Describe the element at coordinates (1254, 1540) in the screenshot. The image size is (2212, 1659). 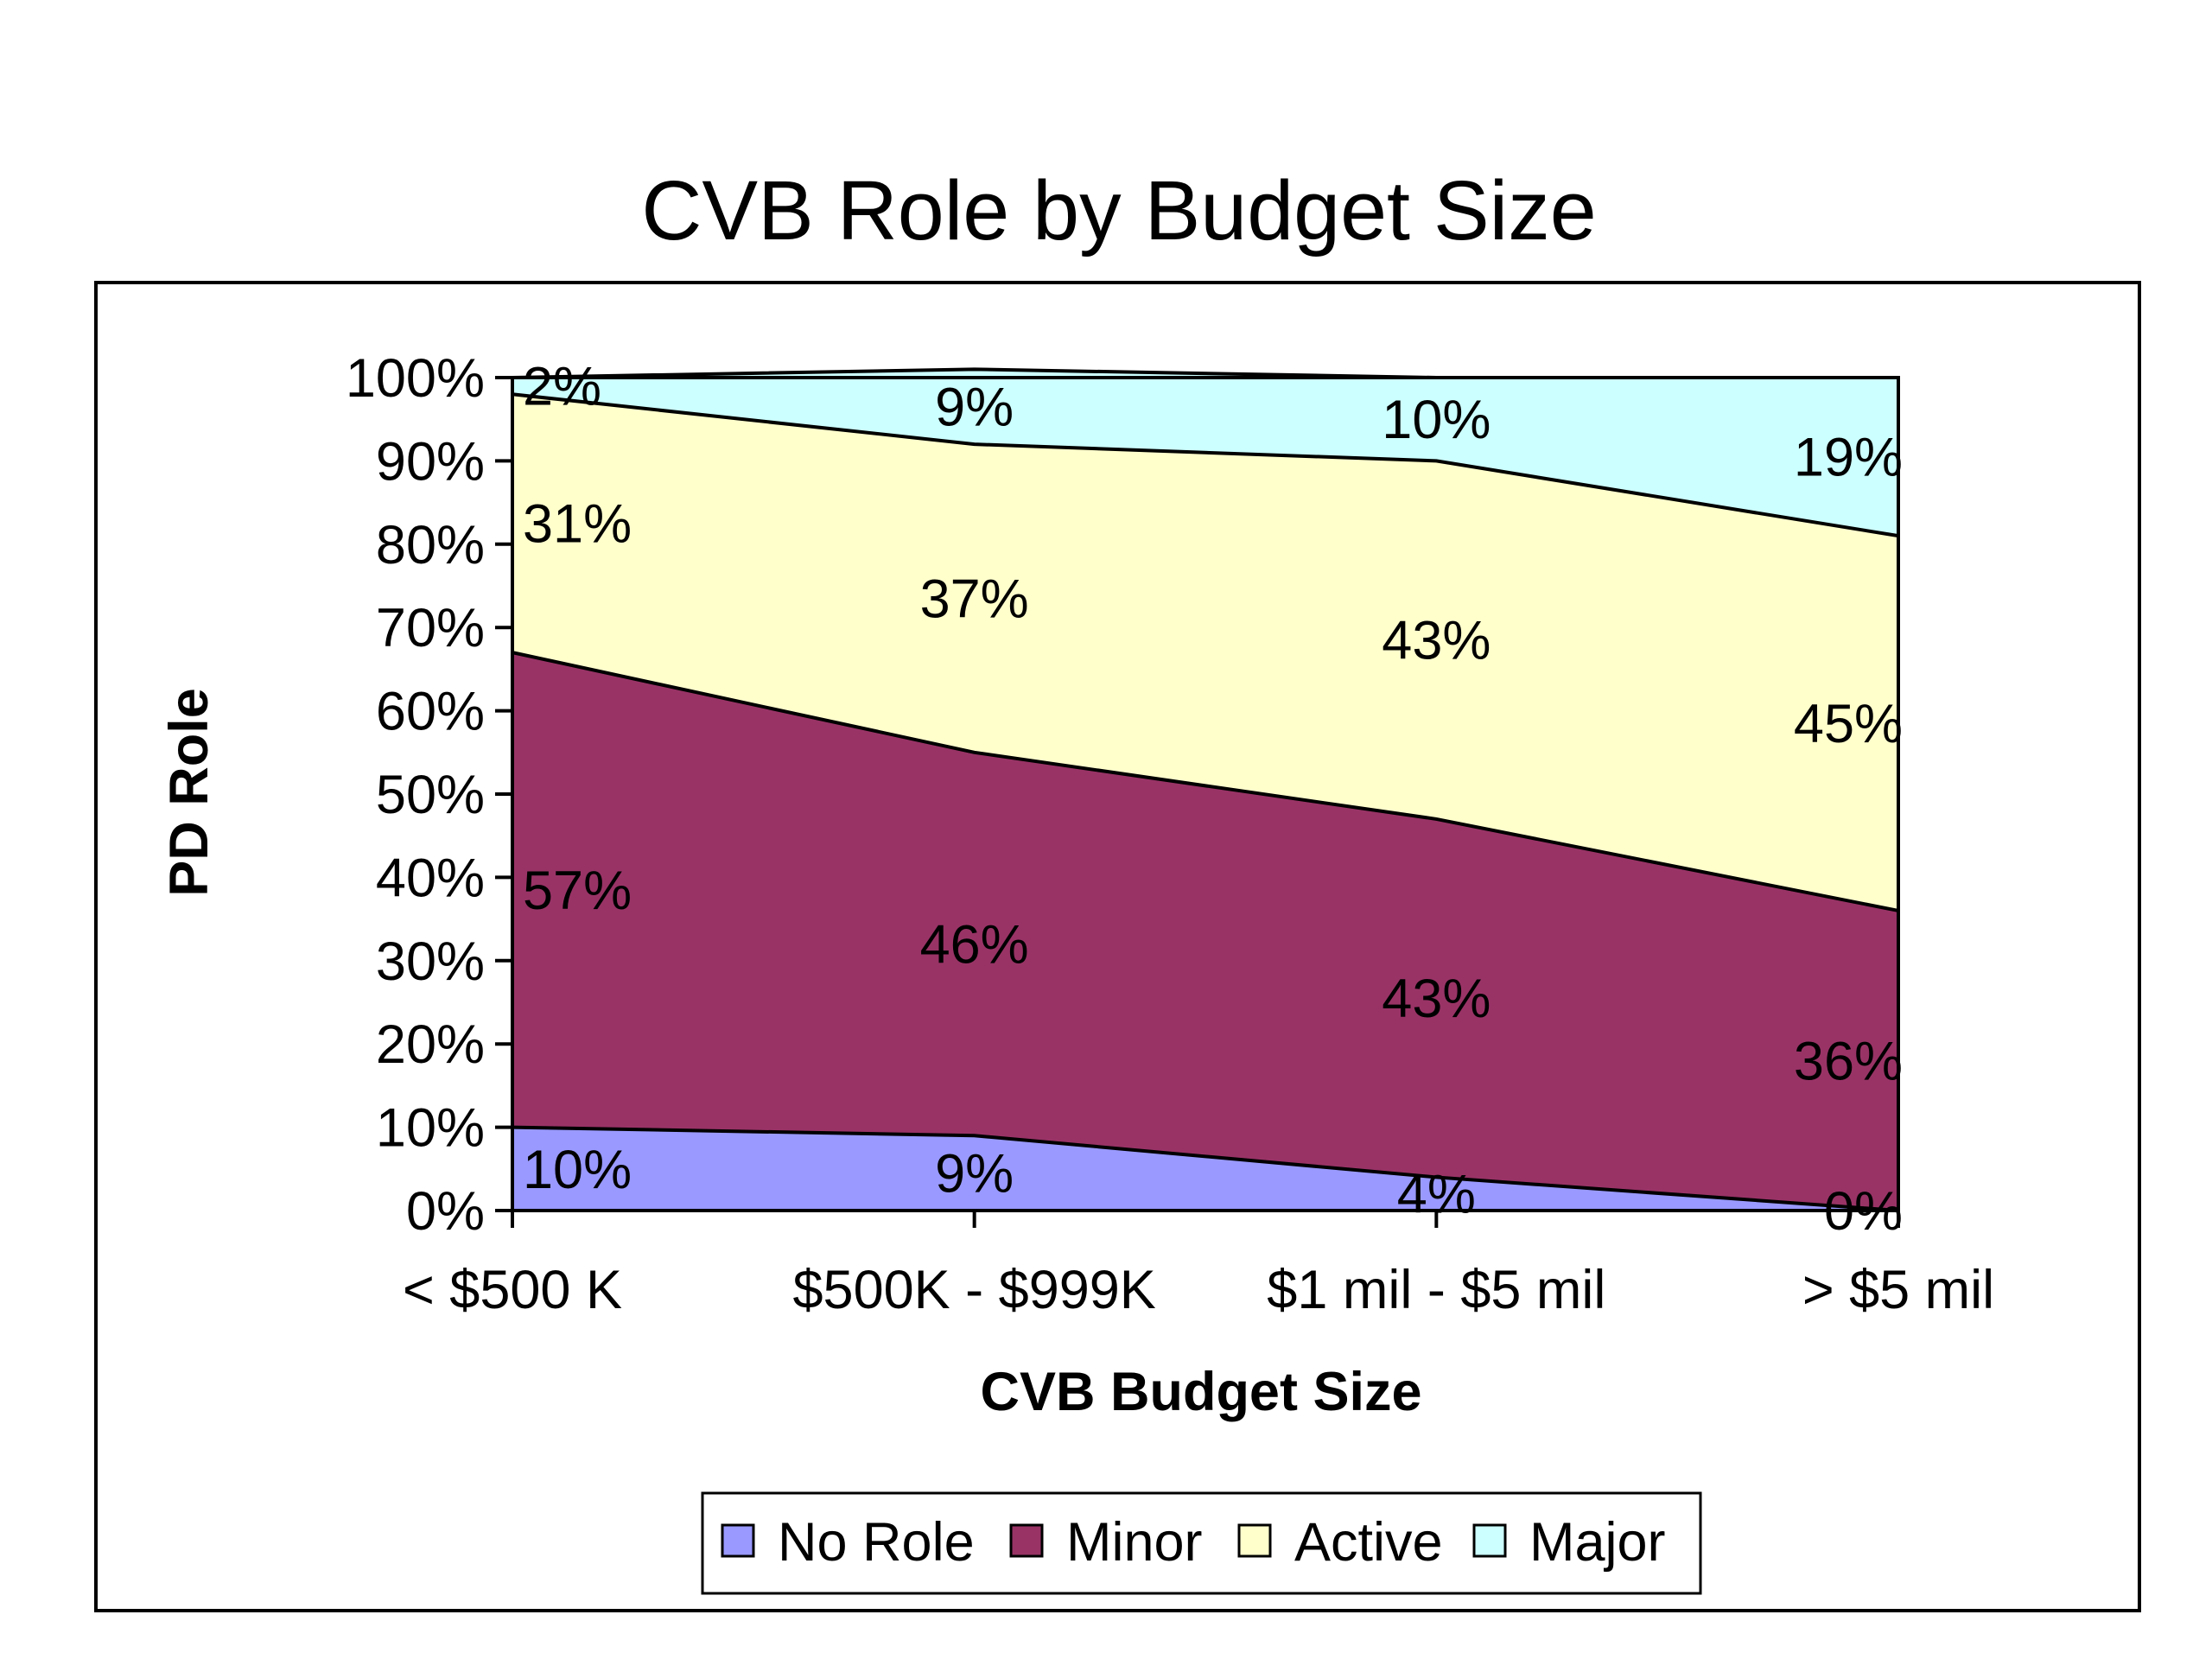
I see `legend-swatch-active` at that location.